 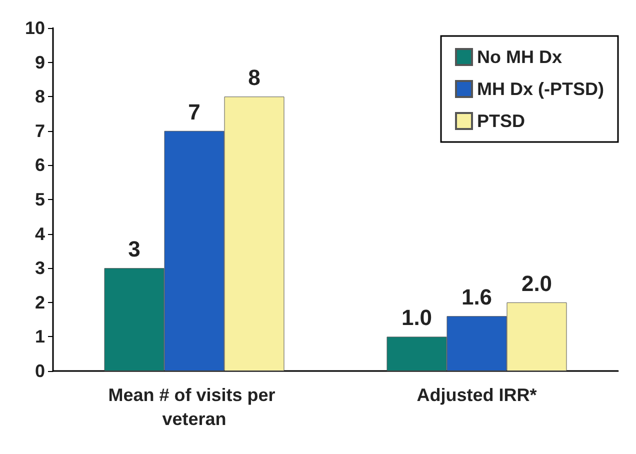 I want to click on y-tick-label: 0, so click(x=39, y=371).